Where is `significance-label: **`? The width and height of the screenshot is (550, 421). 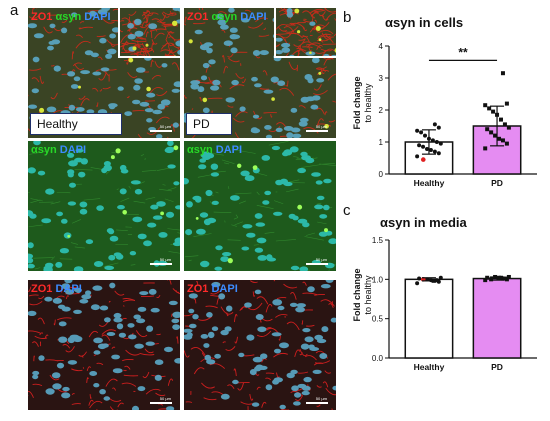
significance-label: ** is located at coordinates (463, 52).